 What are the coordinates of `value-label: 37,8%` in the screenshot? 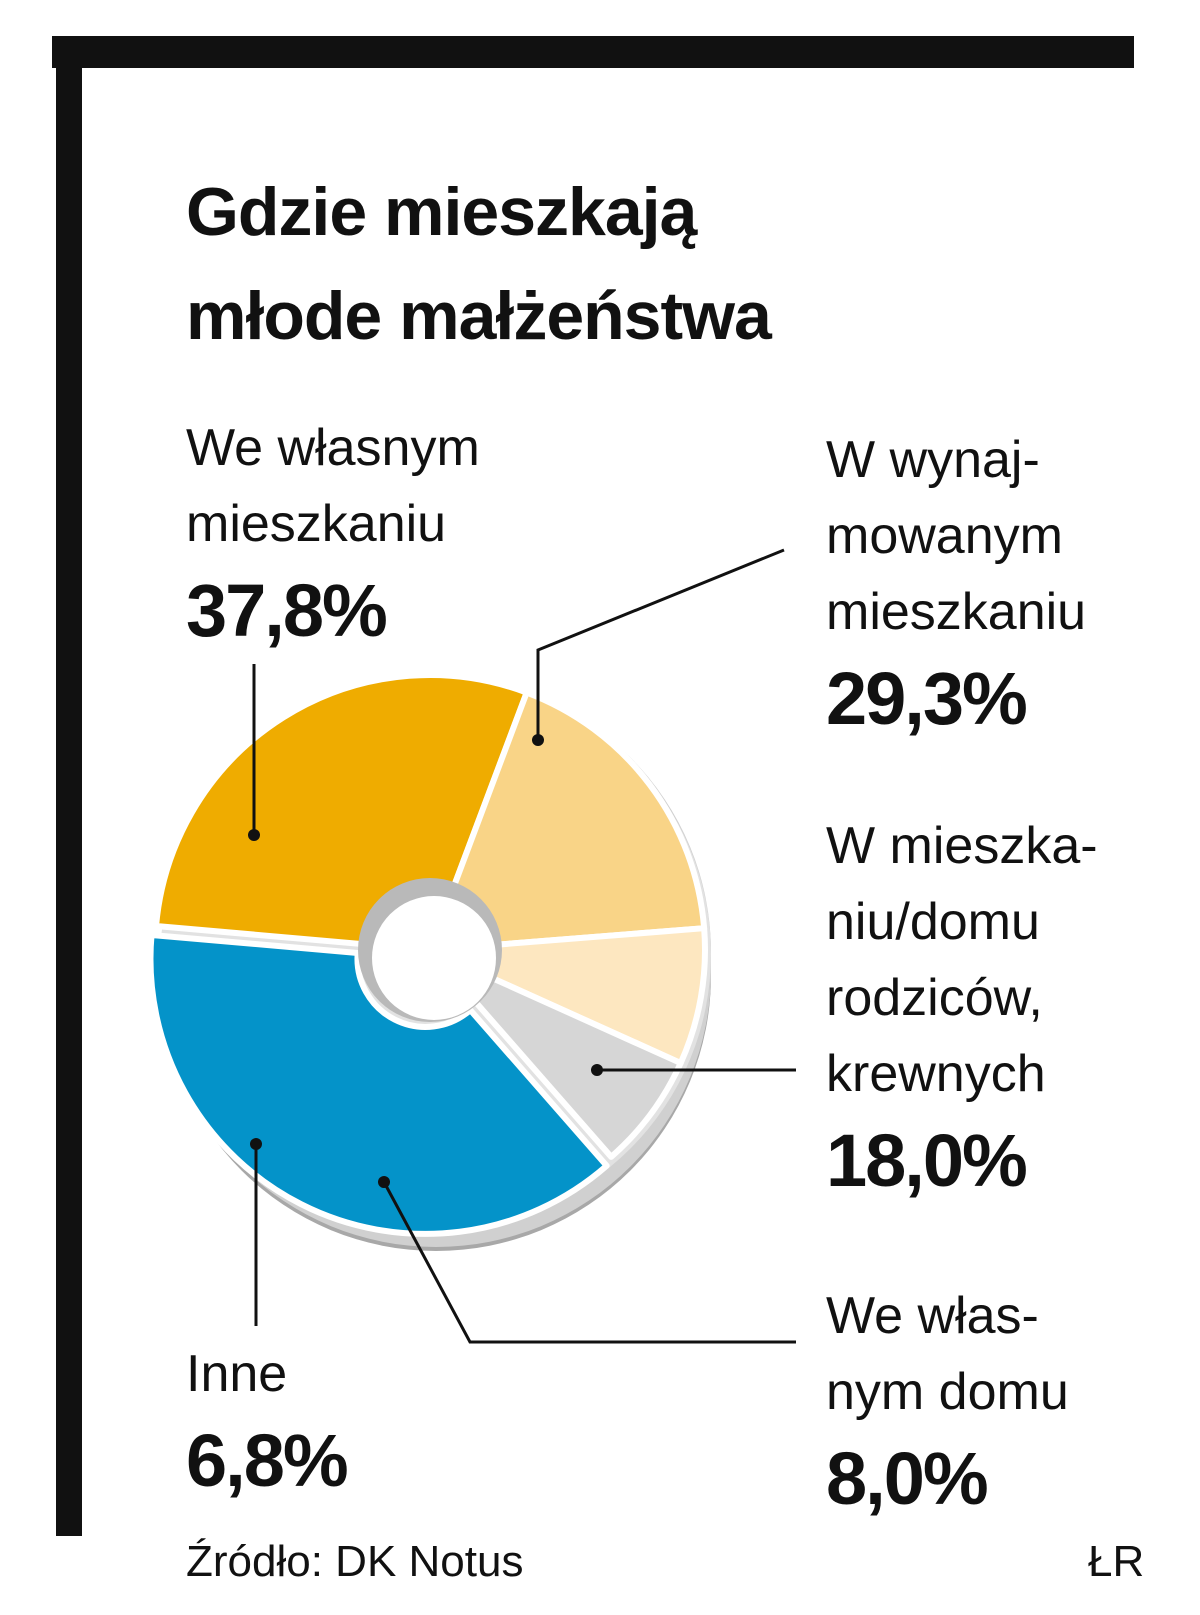 It's located at (287, 610).